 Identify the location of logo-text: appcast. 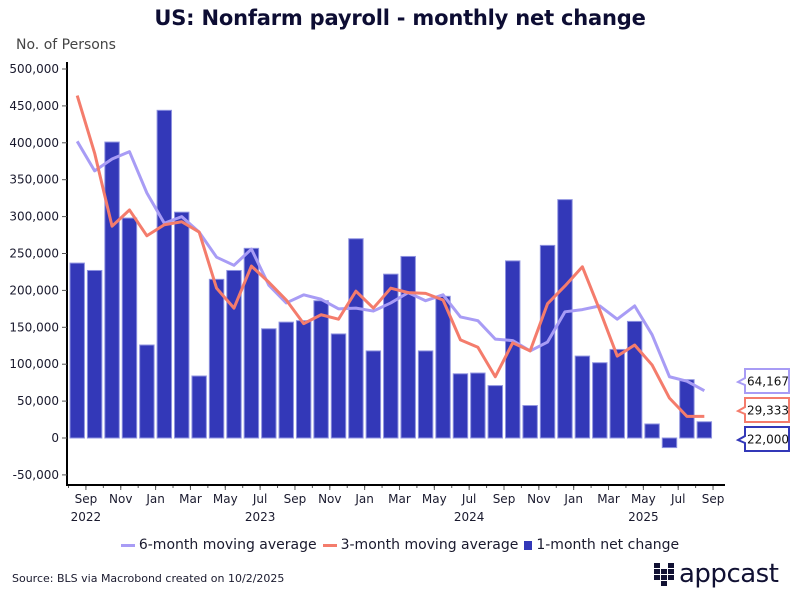
(729, 574).